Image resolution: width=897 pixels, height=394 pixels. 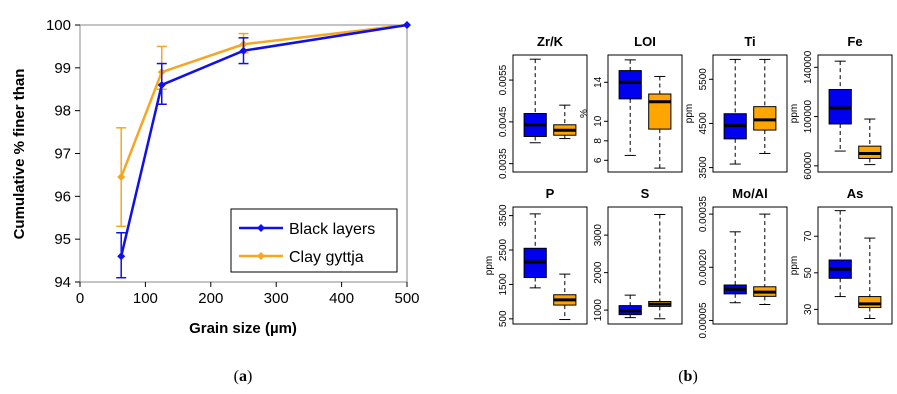 What do you see at coordinates (62, 196) in the screenshot?
I see `y-tick-label: 96` at bounding box center [62, 196].